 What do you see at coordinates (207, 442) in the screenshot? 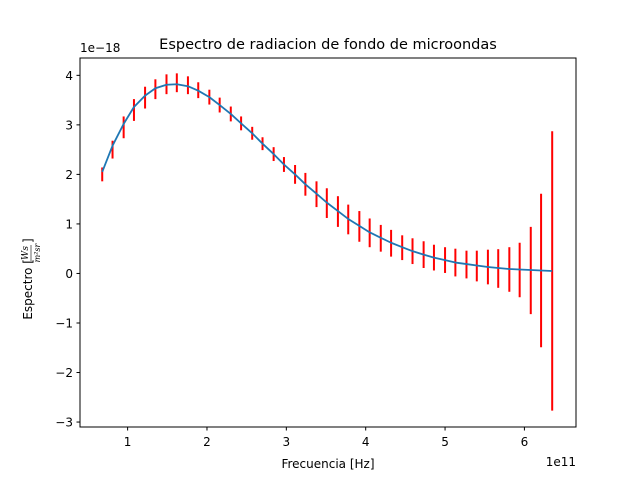
I see `x-tick-label: 2` at bounding box center [207, 442].